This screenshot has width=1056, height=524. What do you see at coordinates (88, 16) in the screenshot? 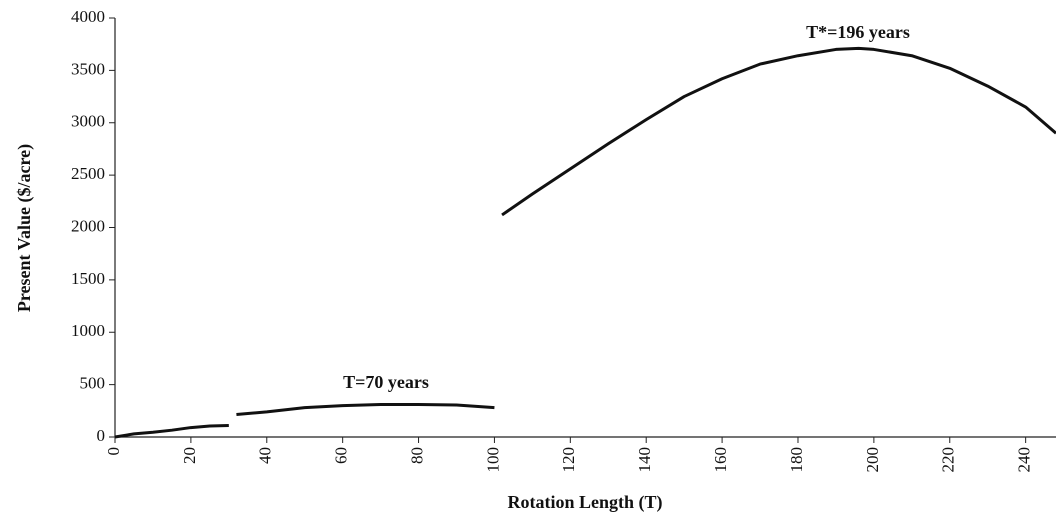
I see `y-tick-label: 4000` at bounding box center [88, 16].